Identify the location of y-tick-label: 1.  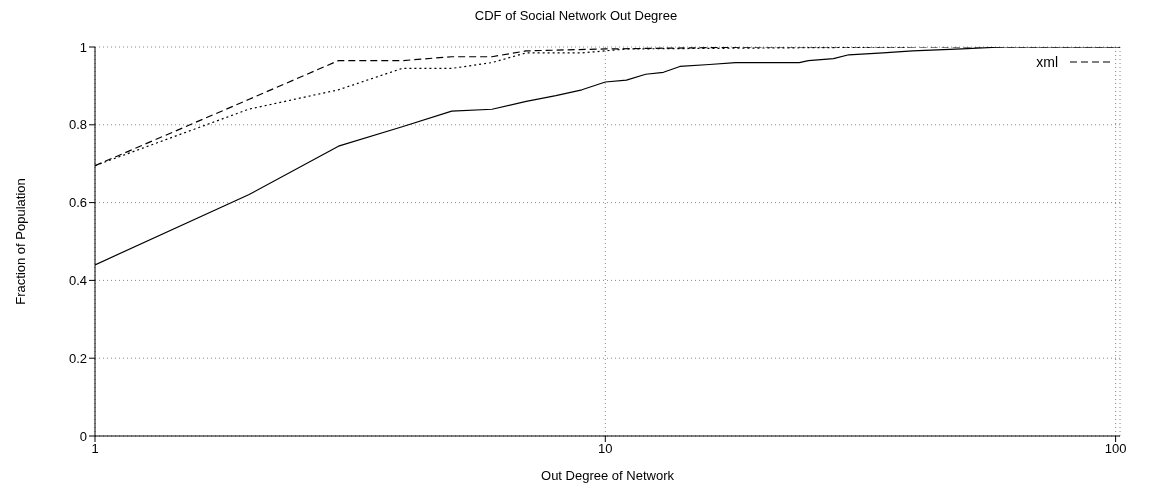
(83, 47).